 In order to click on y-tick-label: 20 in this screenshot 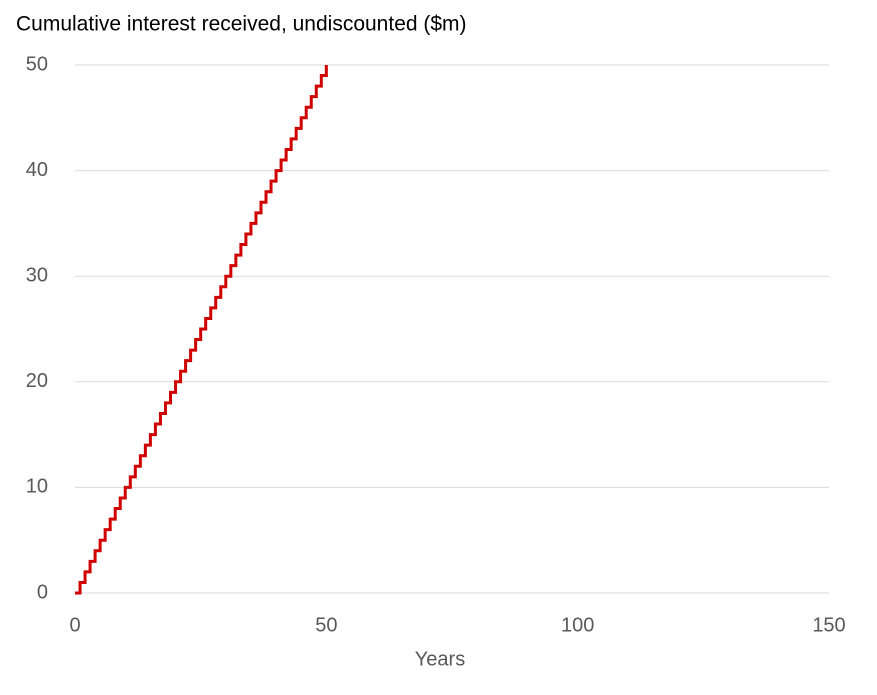, I will do `click(37, 381)`.